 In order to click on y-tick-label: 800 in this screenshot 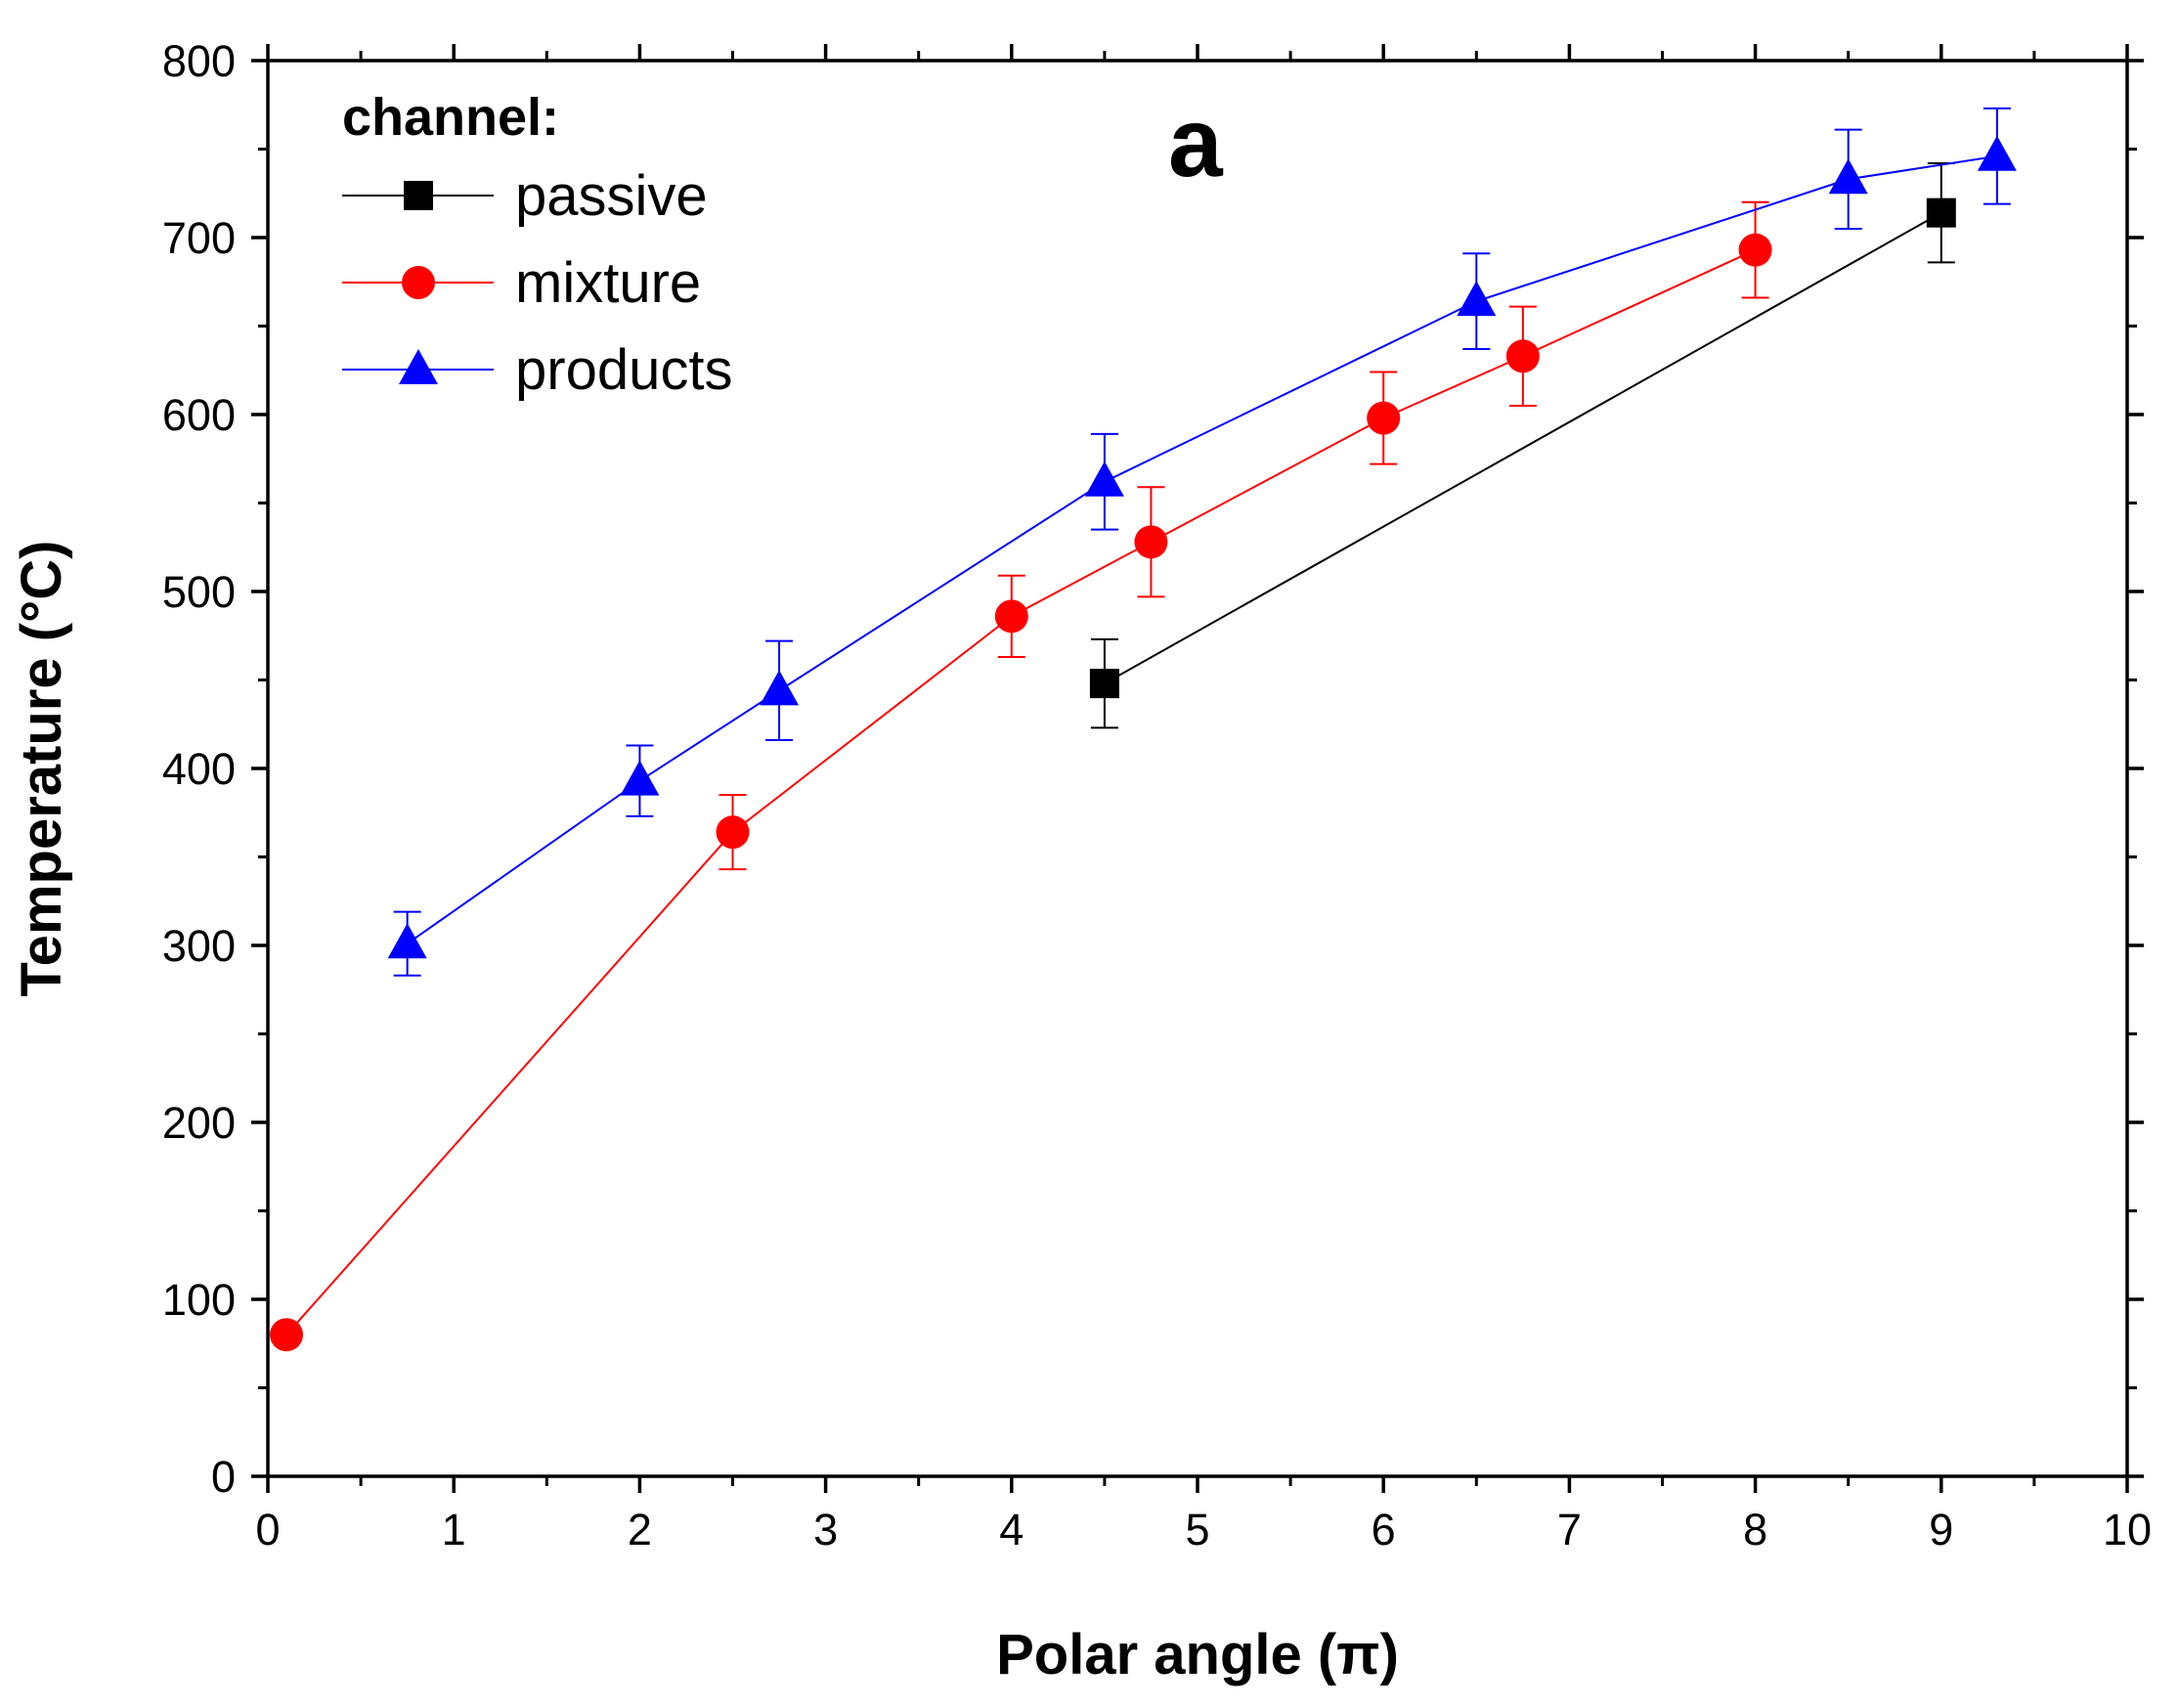, I will do `click(199, 61)`.